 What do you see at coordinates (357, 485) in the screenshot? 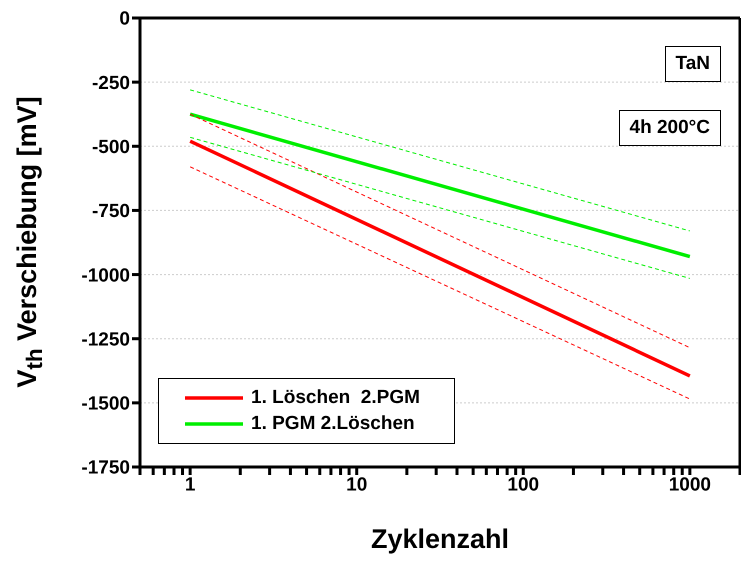
I see `x-tick-label: 10` at bounding box center [357, 485].